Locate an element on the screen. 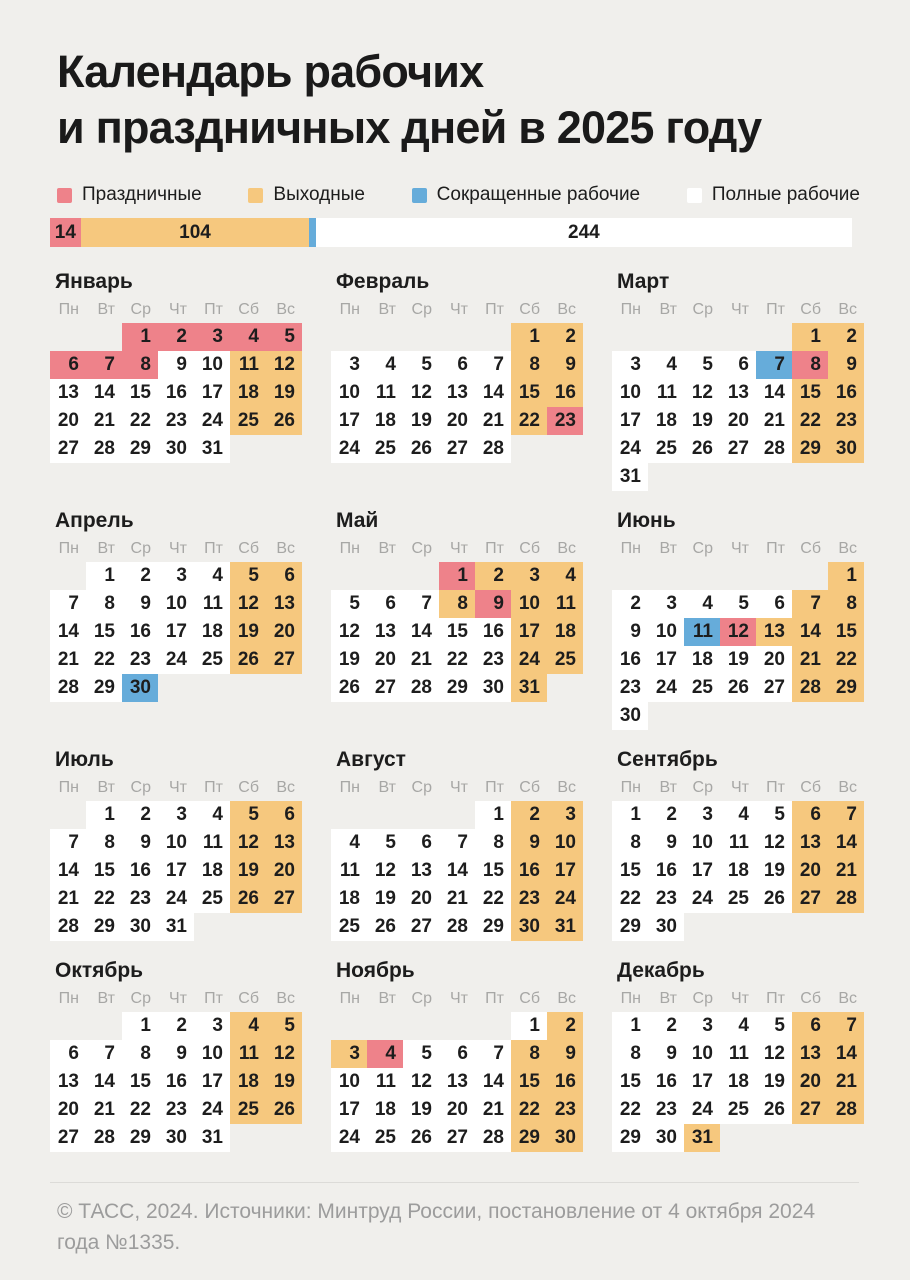  legend-item-holiday: Праздничные is located at coordinates (129, 195).